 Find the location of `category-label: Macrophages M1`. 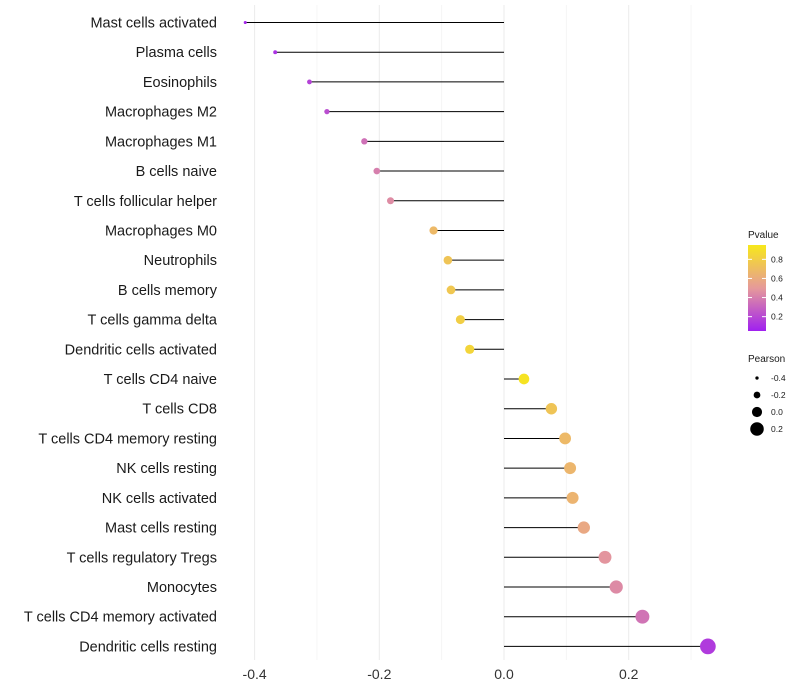

category-label: Macrophages M1 is located at coordinates (161, 142).